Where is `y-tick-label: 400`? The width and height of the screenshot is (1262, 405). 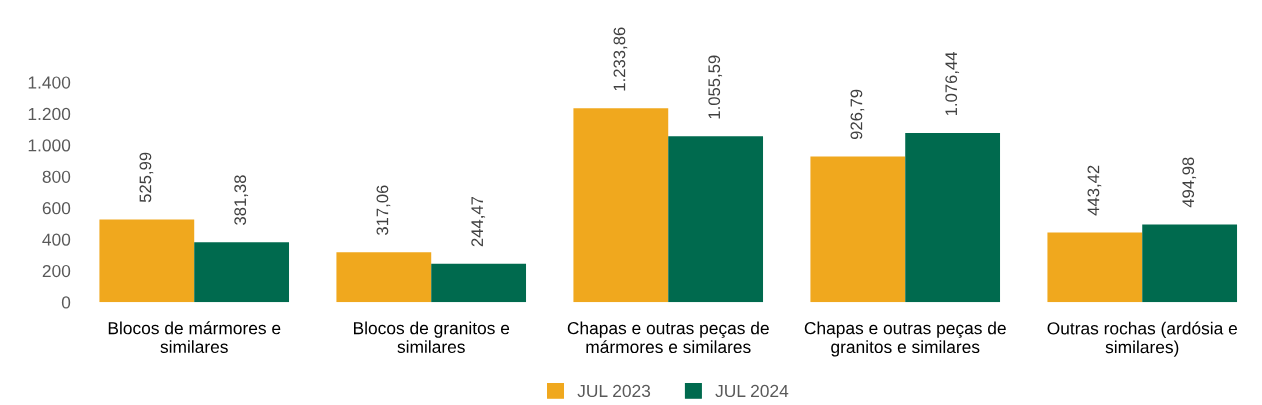 y-tick-label: 400 is located at coordinates (56, 239).